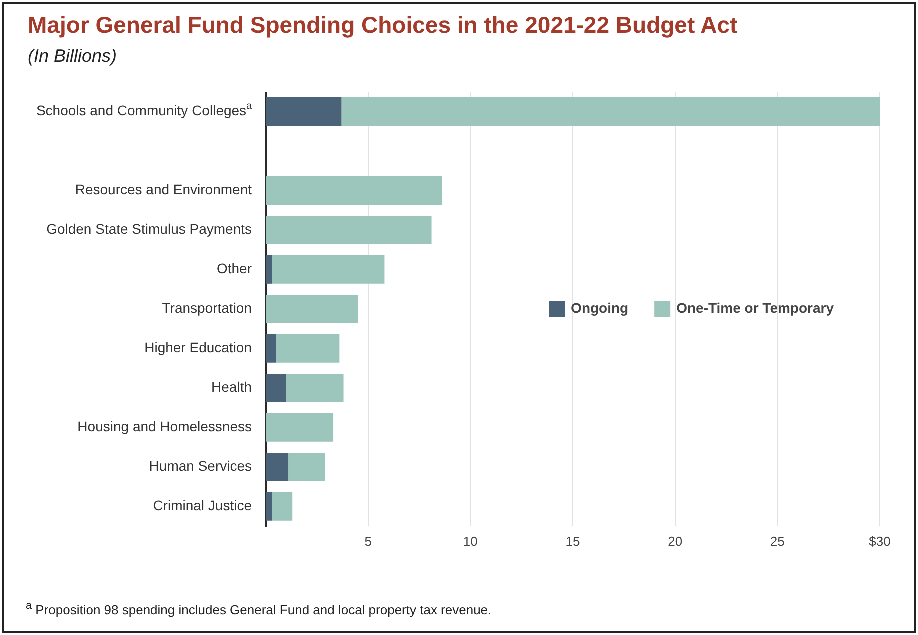  Describe the element at coordinates (73, 56) in the screenshot. I see `text: (In Billions)` at that location.